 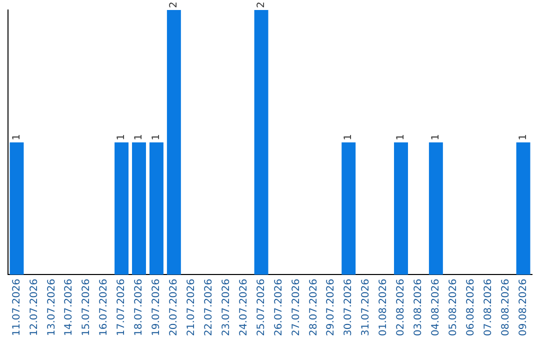 I want to click on x-tick-label: 16.07.2026, so click(x=104, y=307).